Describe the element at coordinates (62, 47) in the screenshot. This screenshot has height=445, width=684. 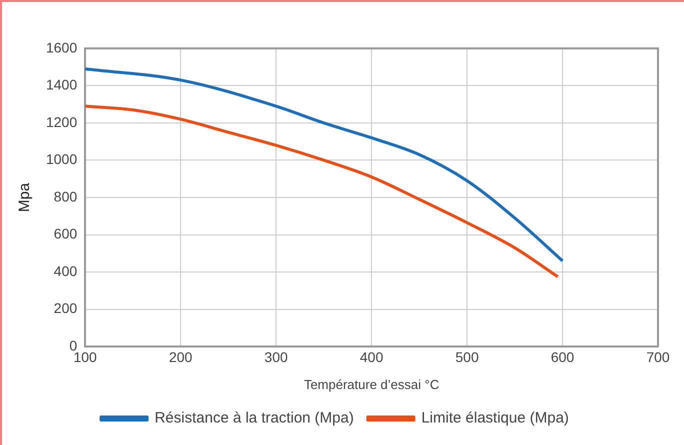
I see `y-tick-label: 1600` at that location.